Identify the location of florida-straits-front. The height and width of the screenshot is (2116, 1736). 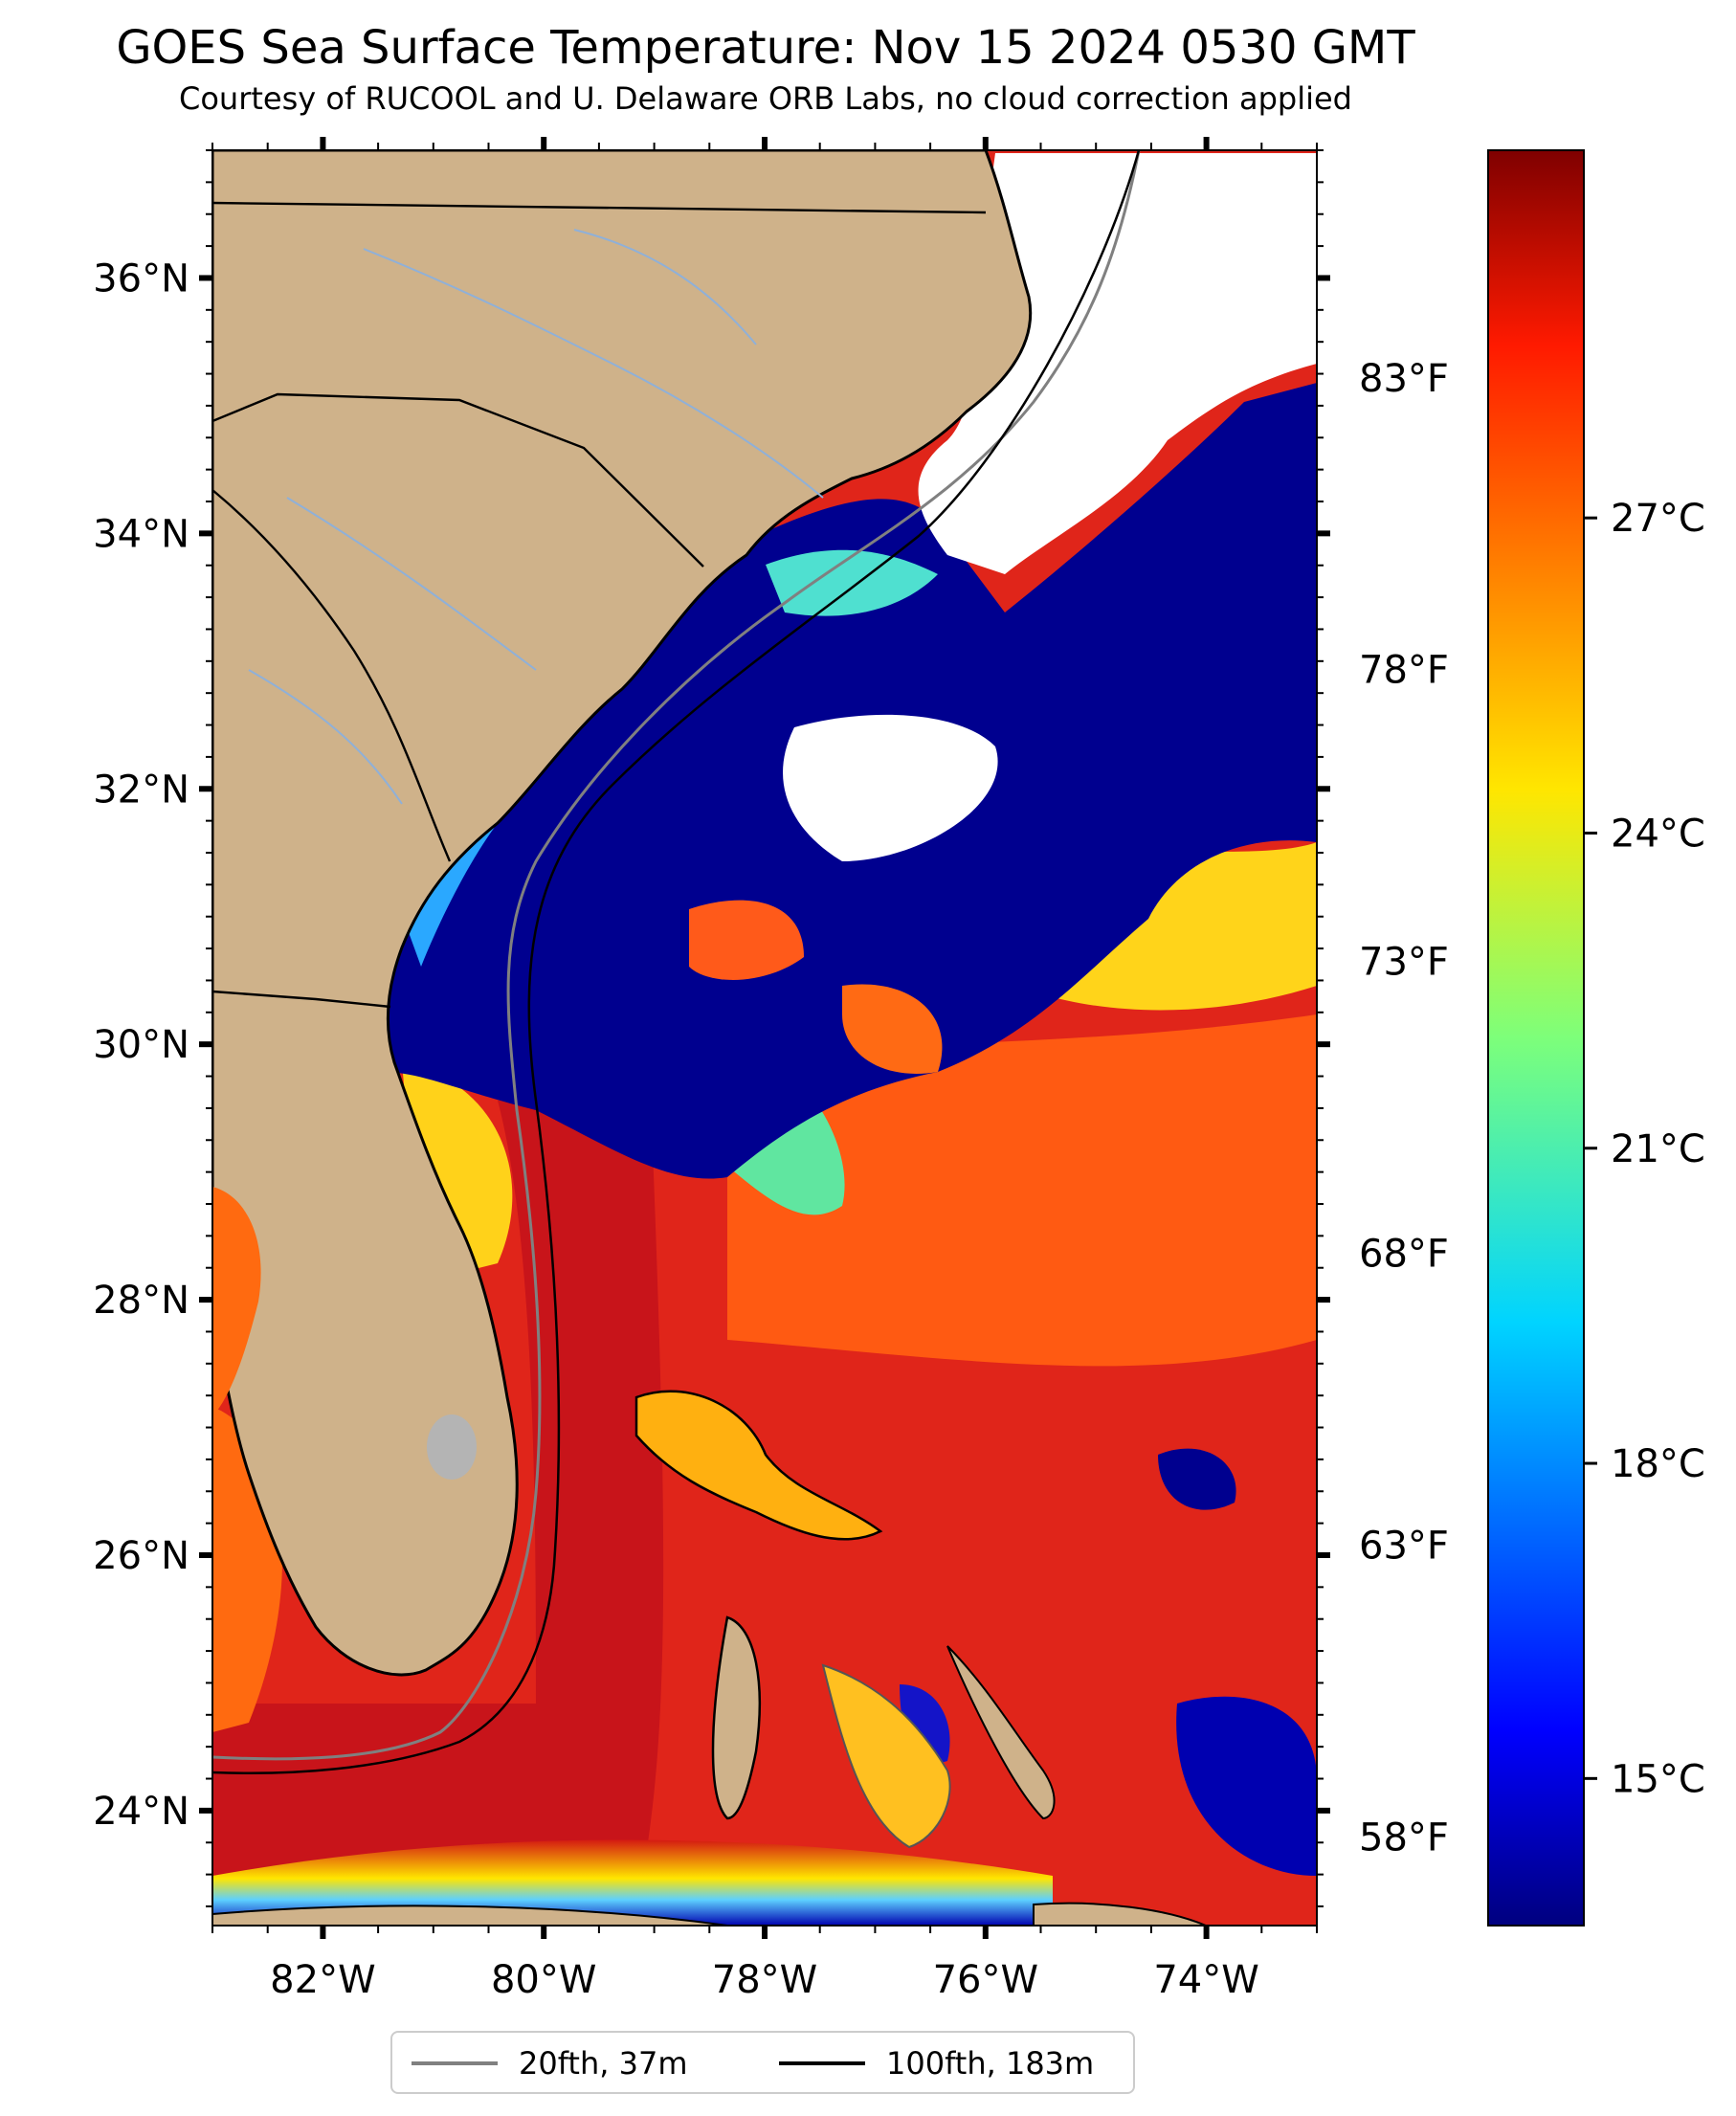
(632, 1882).